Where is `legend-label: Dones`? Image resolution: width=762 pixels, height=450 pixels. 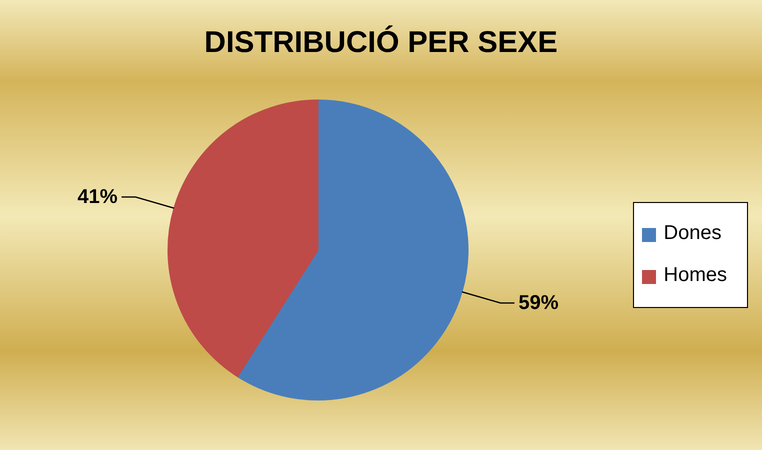 legend-label: Dones is located at coordinates (693, 233).